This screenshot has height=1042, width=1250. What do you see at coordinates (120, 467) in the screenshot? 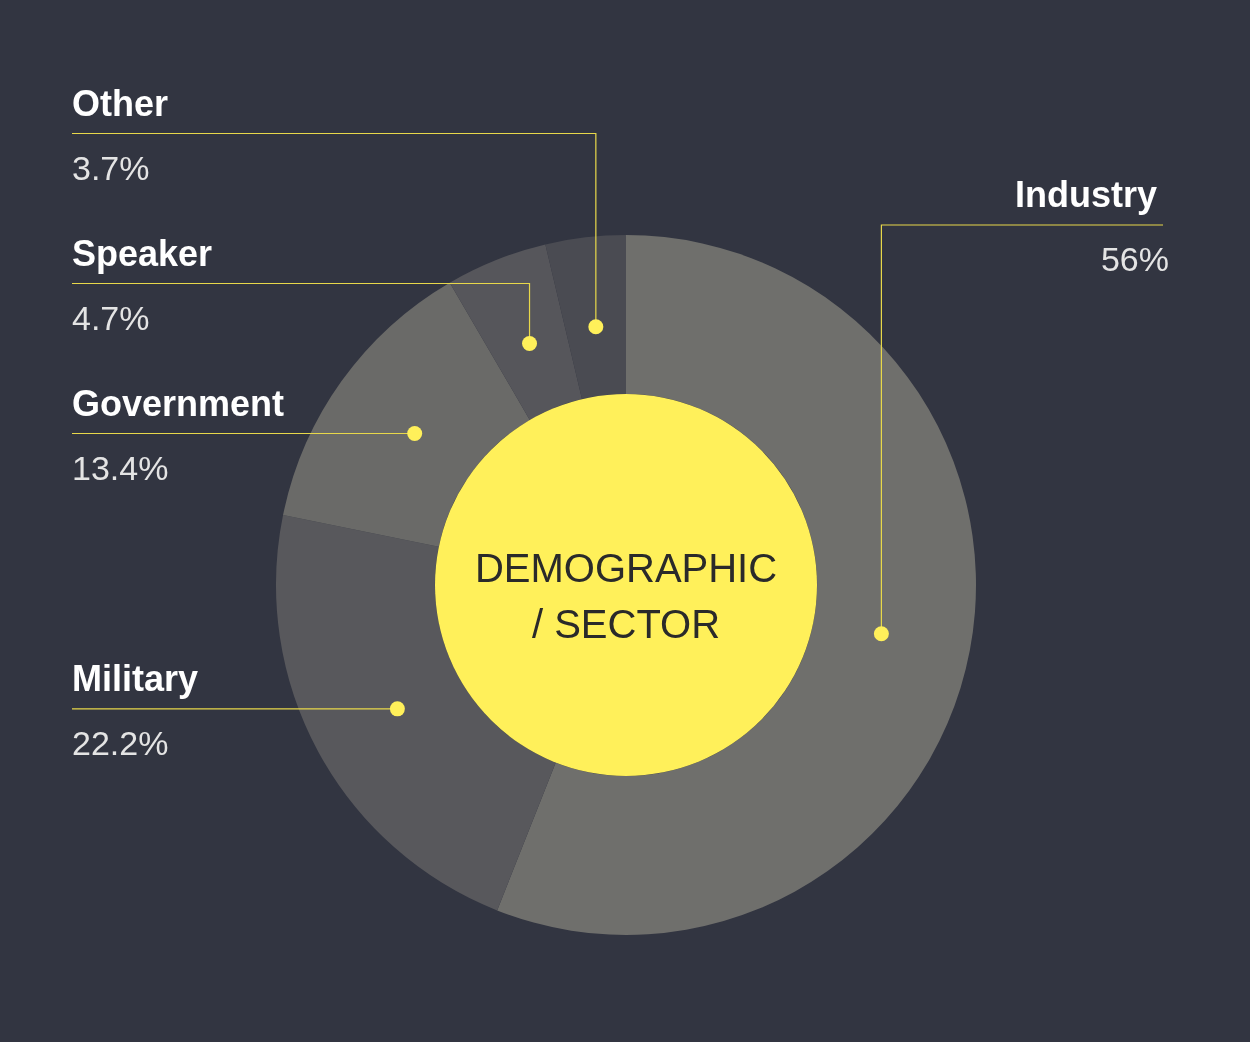
I see `data-label: 13.4%` at bounding box center [120, 467].